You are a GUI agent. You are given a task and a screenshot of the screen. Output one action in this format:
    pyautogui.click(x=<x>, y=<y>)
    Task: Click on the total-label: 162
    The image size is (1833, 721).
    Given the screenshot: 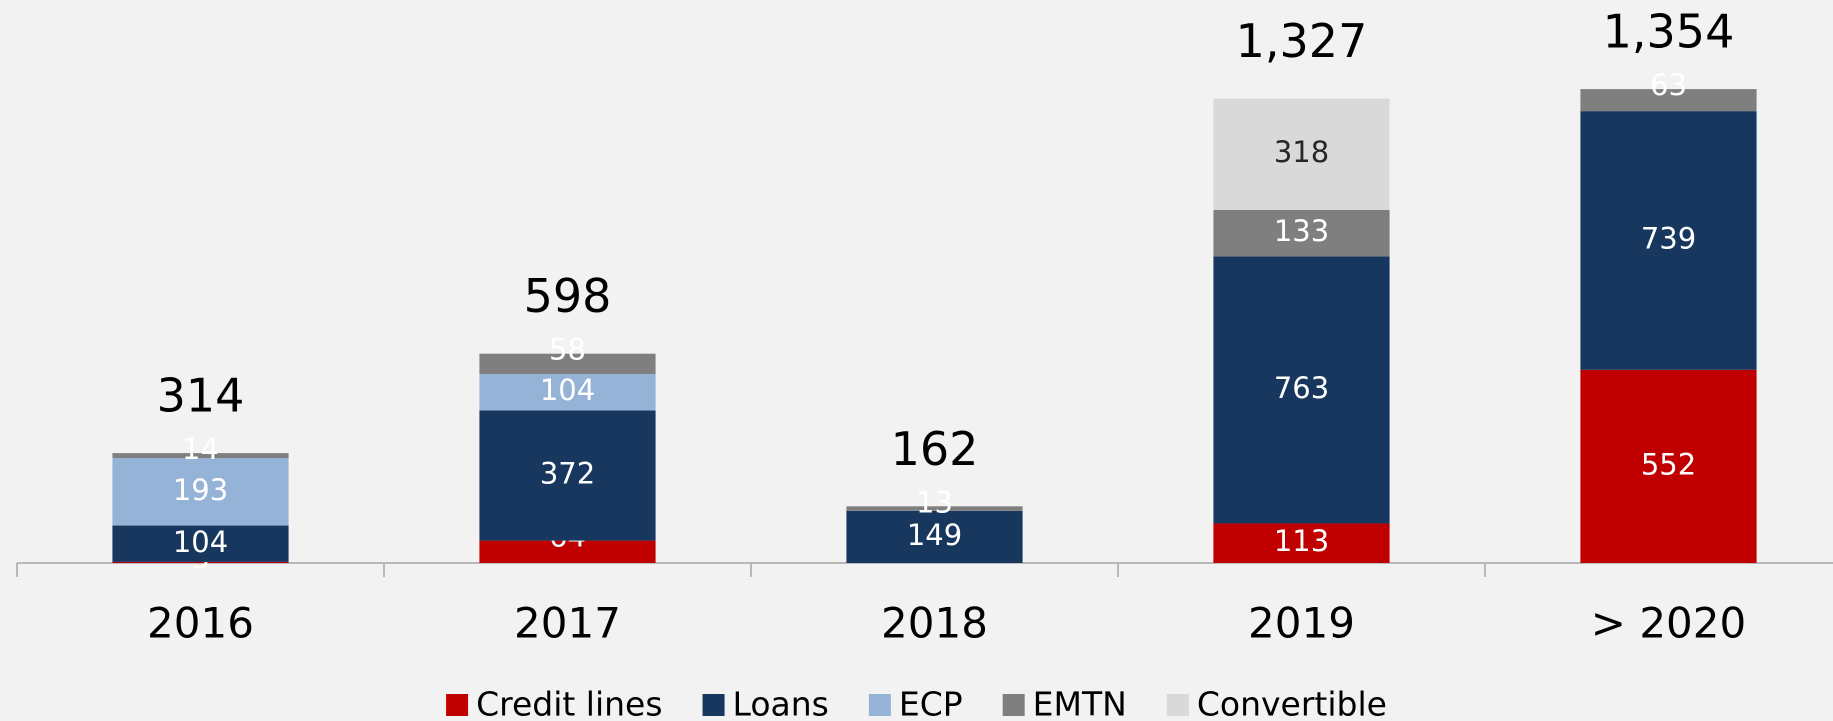 What is the action you would take?
    pyautogui.click(x=935, y=449)
    